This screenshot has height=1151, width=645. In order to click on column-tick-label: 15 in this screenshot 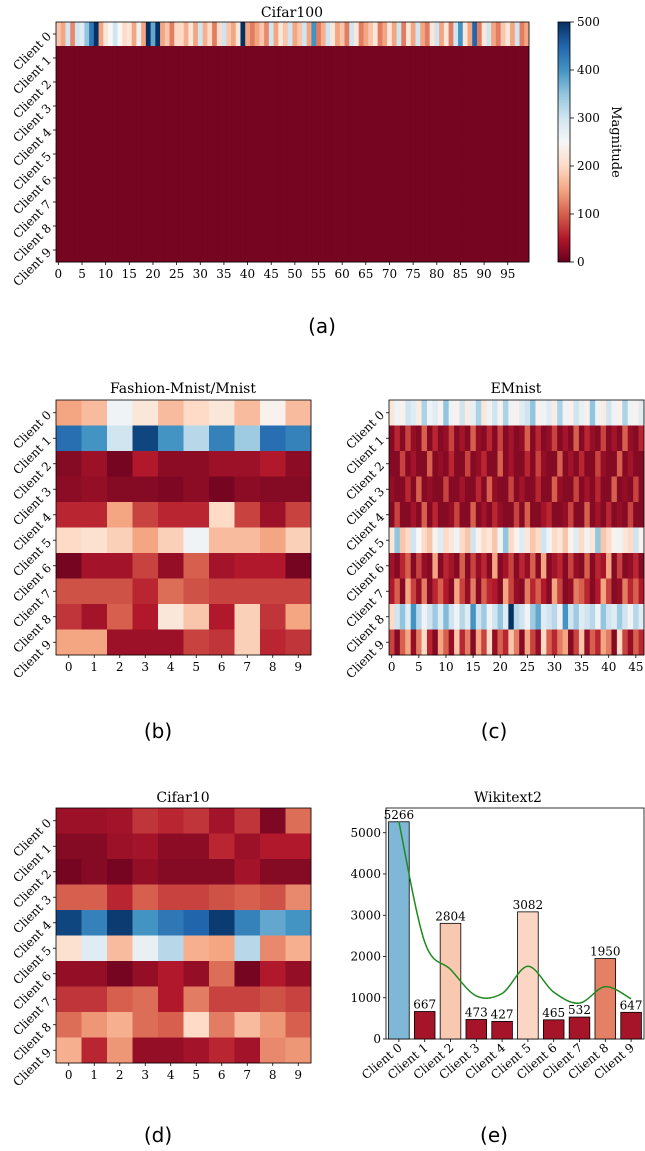, I will do `click(472, 667)`.